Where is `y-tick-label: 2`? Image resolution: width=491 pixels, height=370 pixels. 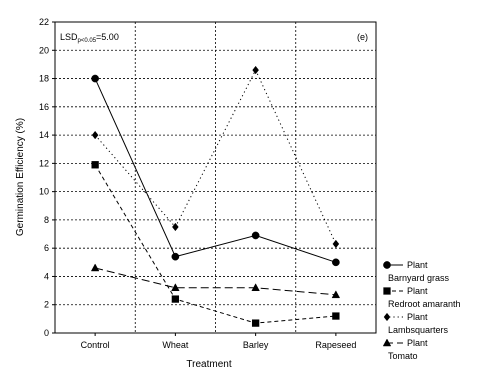
y-tick-label: 2 is located at coordinates (46, 305).